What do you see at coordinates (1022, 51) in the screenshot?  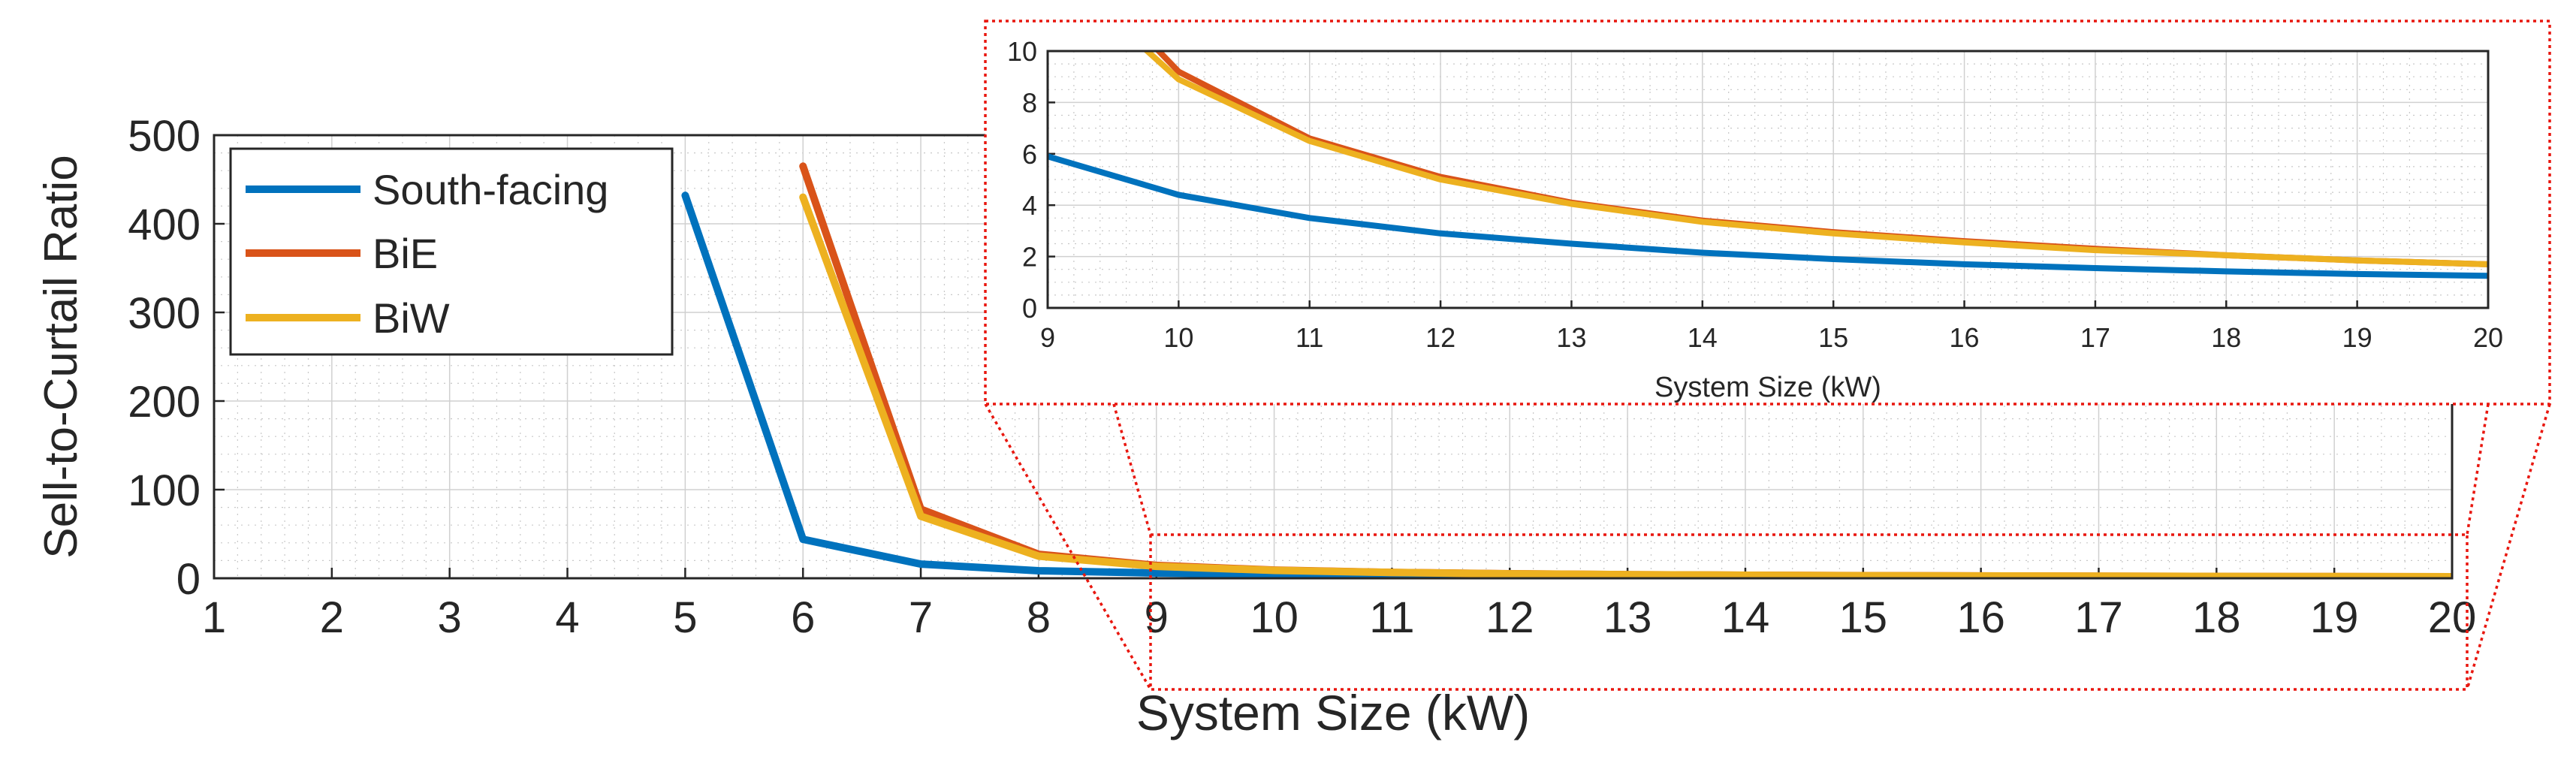 I see `y-tick-label: 10` at bounding box center [1022, 51].